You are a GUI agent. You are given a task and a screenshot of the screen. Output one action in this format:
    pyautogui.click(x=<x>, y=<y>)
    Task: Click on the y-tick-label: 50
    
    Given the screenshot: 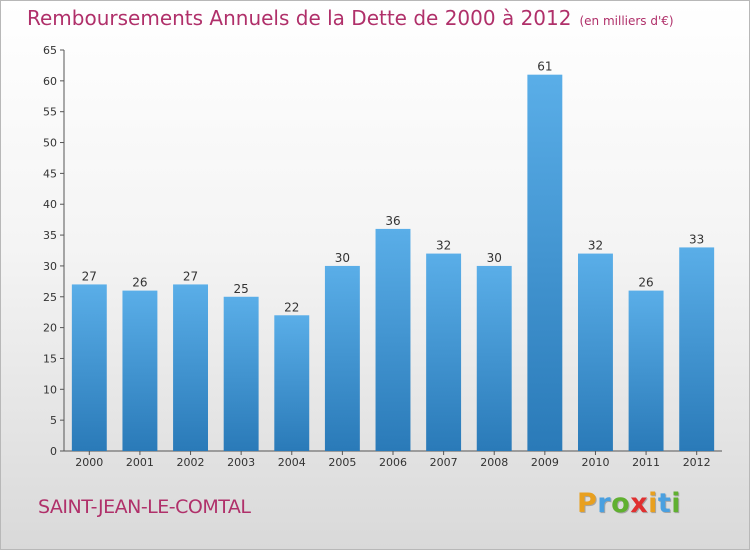 What is the action you would take?
    pyautogui.click(x=50, y=143)
    